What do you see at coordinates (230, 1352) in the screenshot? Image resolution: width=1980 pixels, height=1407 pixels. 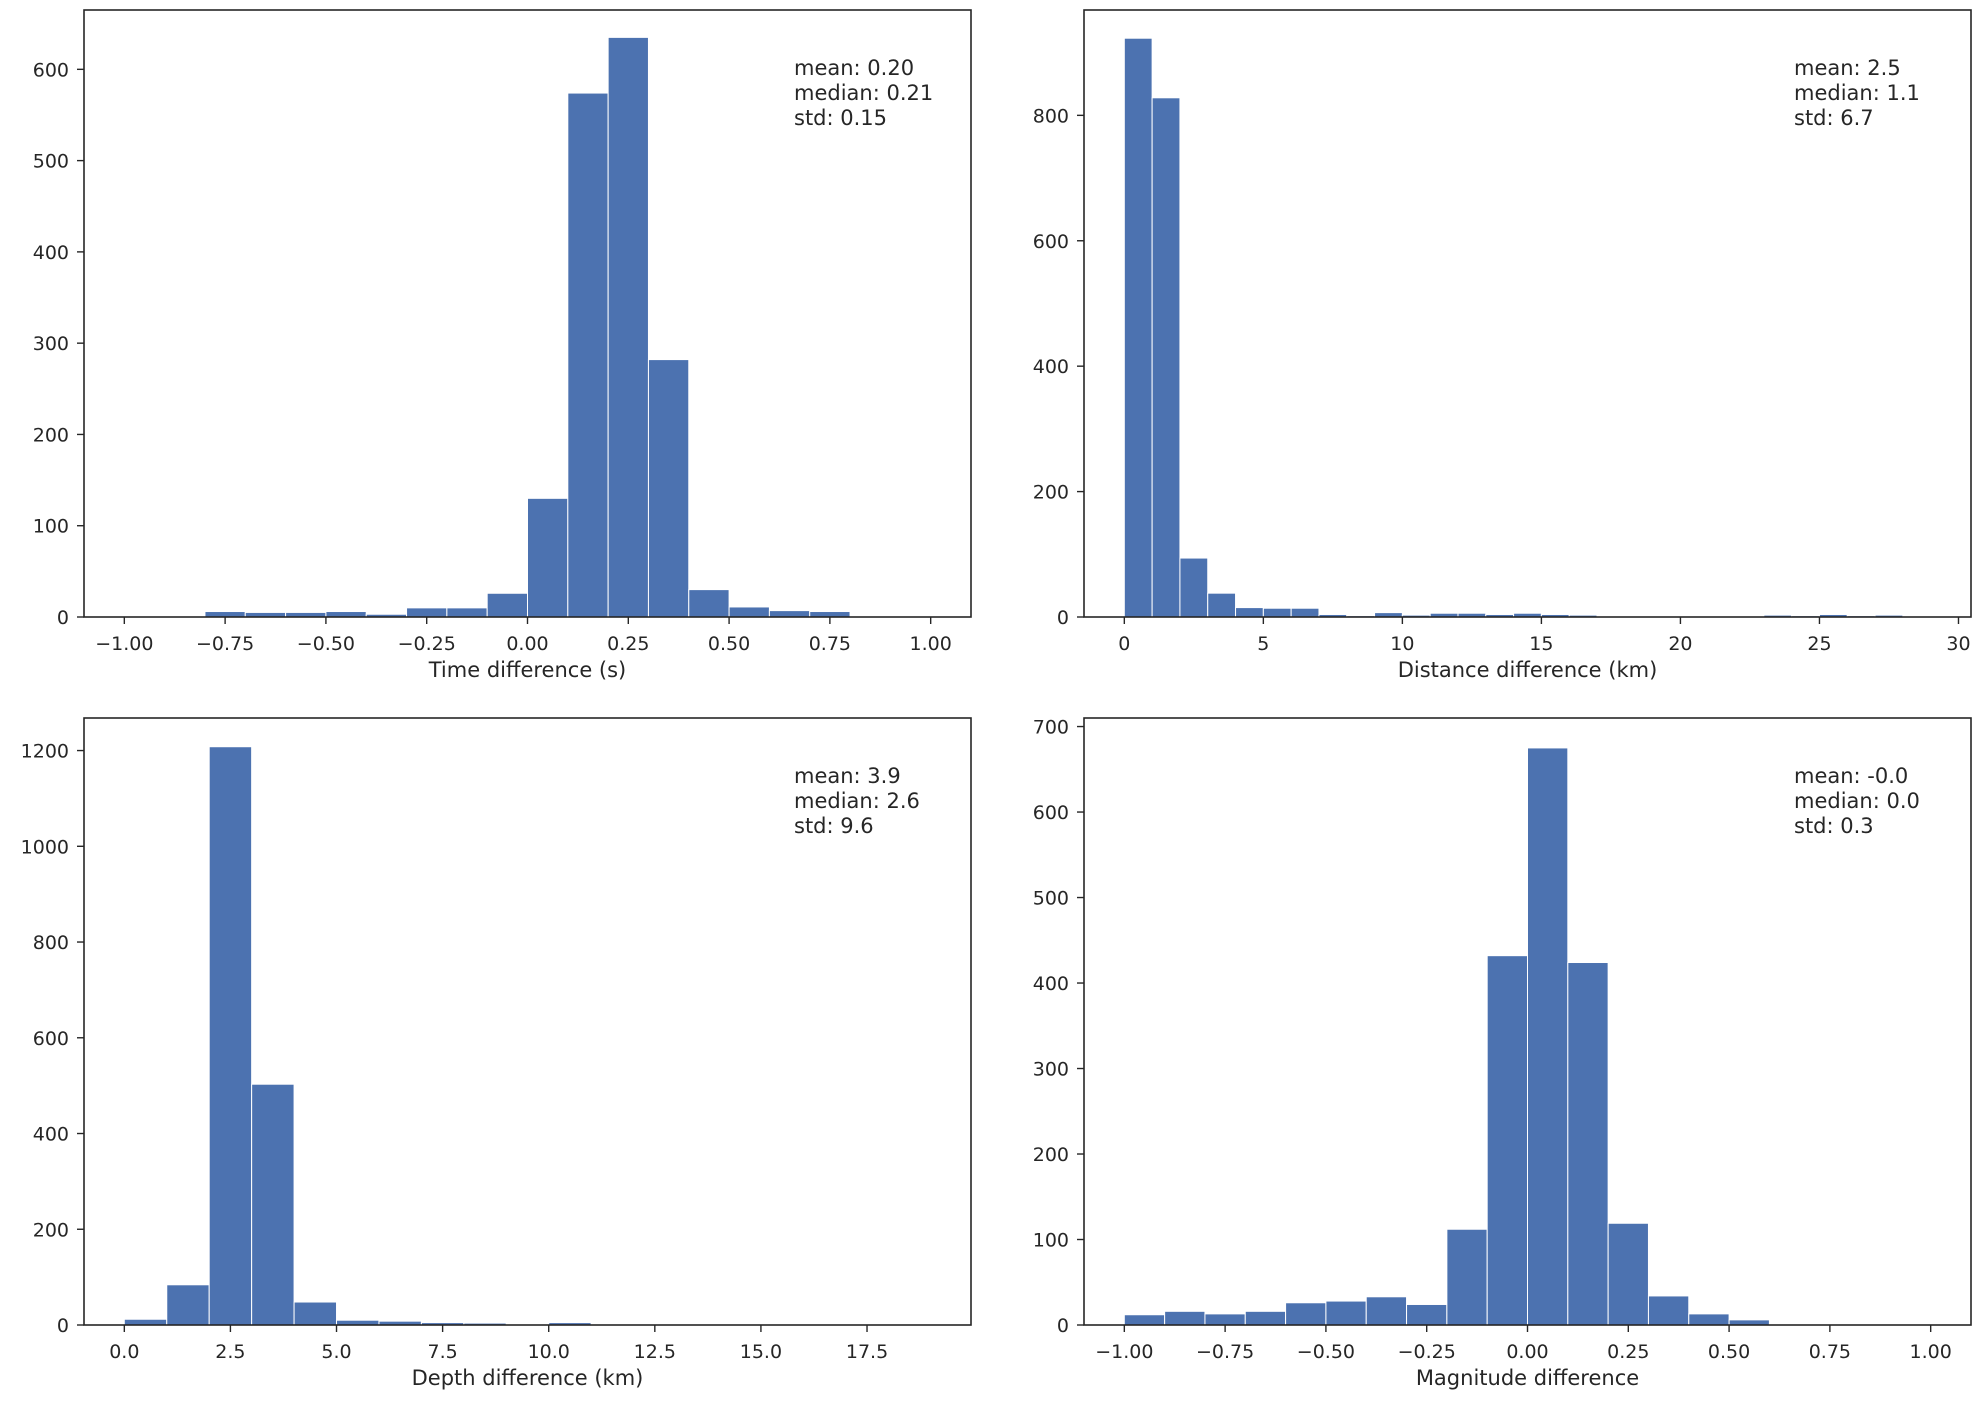 I see `x-tick-label: 2.5` at bounding box center [230, 1352].